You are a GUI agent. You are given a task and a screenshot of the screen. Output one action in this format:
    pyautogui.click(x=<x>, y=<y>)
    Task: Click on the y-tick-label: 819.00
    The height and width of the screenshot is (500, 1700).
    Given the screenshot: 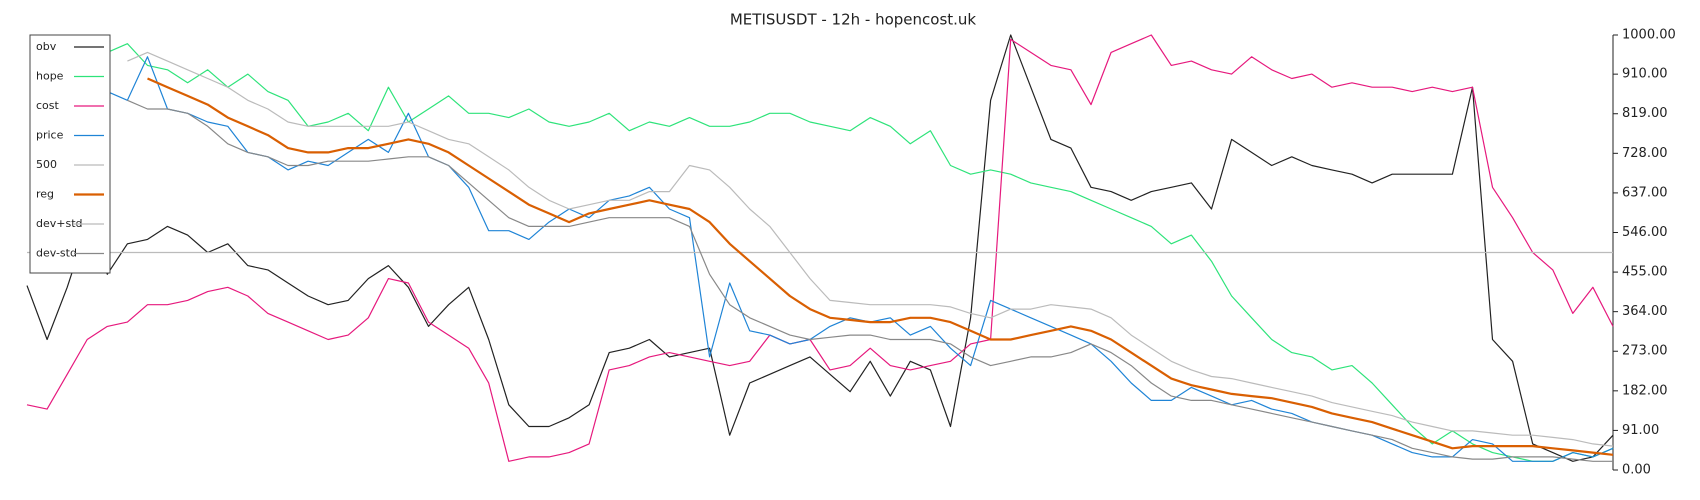 What is the action you would take?
    pyautogui.click(x=1645, y=113)
    